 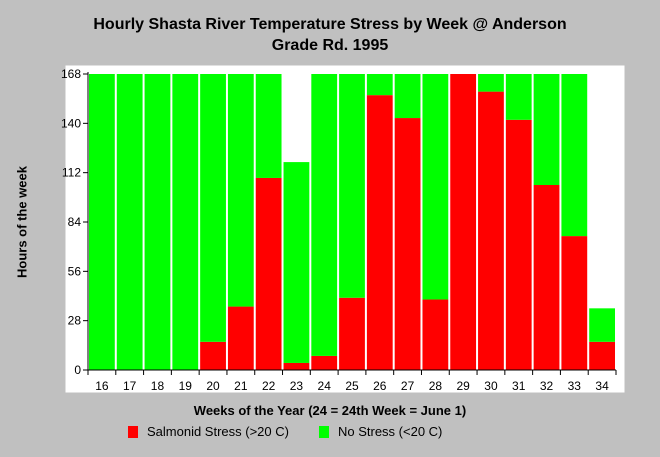 I want to click on x-tick-label: 22, so click(x=269, y=386).